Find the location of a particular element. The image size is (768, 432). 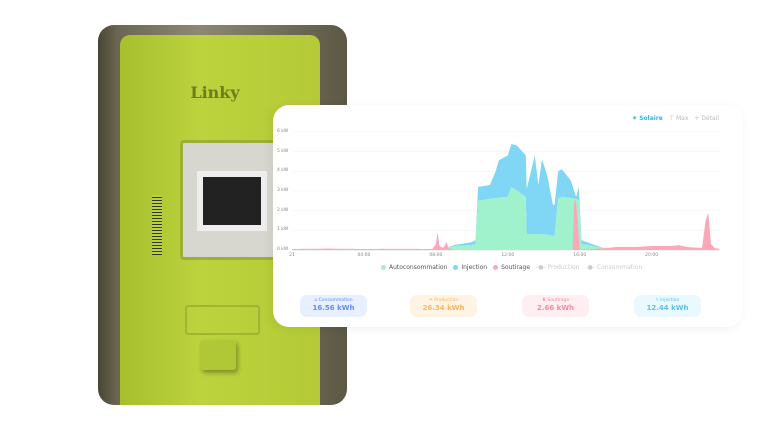

legend-label: Soutirage is located at coordinates (516, 267).